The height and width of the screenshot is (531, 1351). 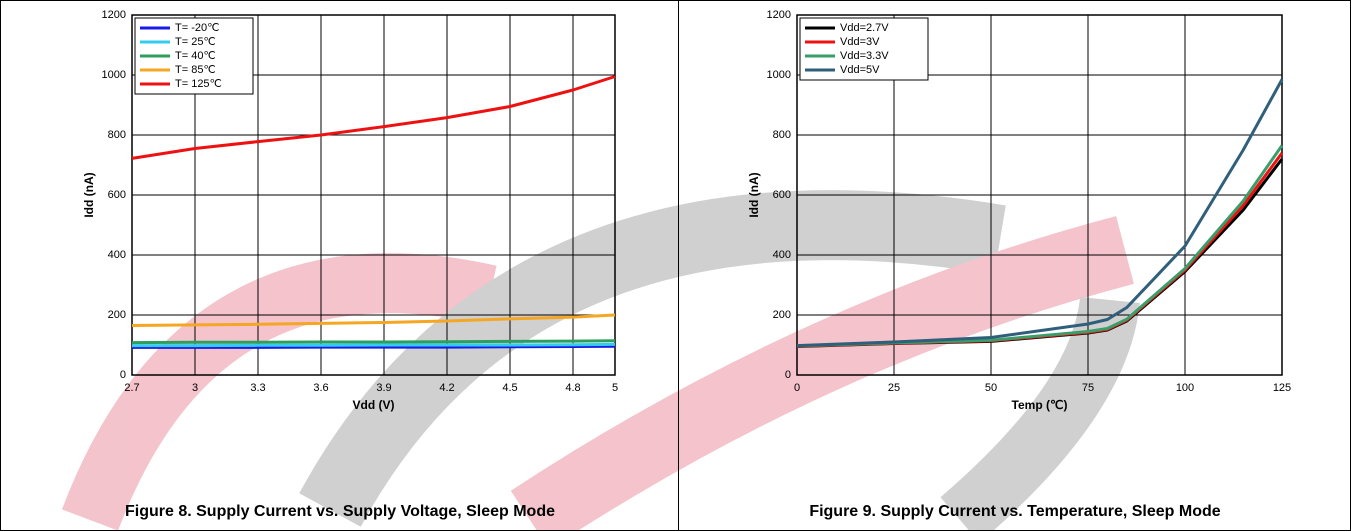 I want to click on x-tick-label: 2.7, so click(x=131, y=388).